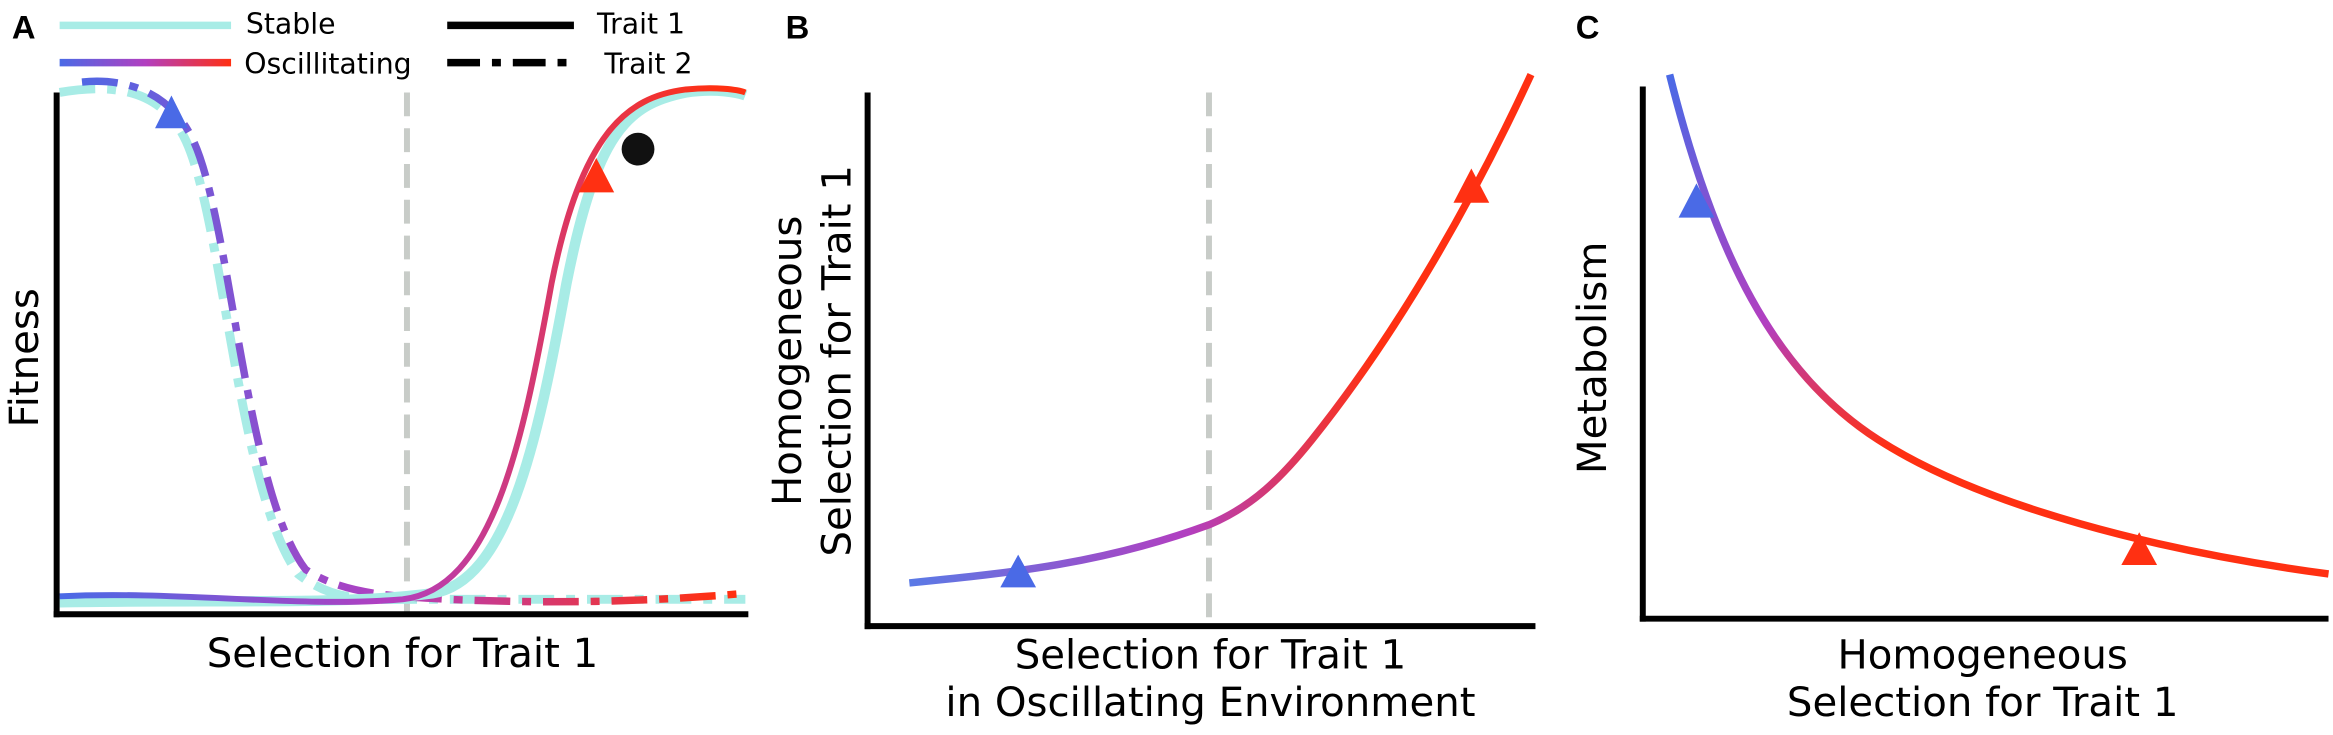 This screenshot has height=735, width=2333. I want to click on legend-label: Oscillitating, so click(327, 64).